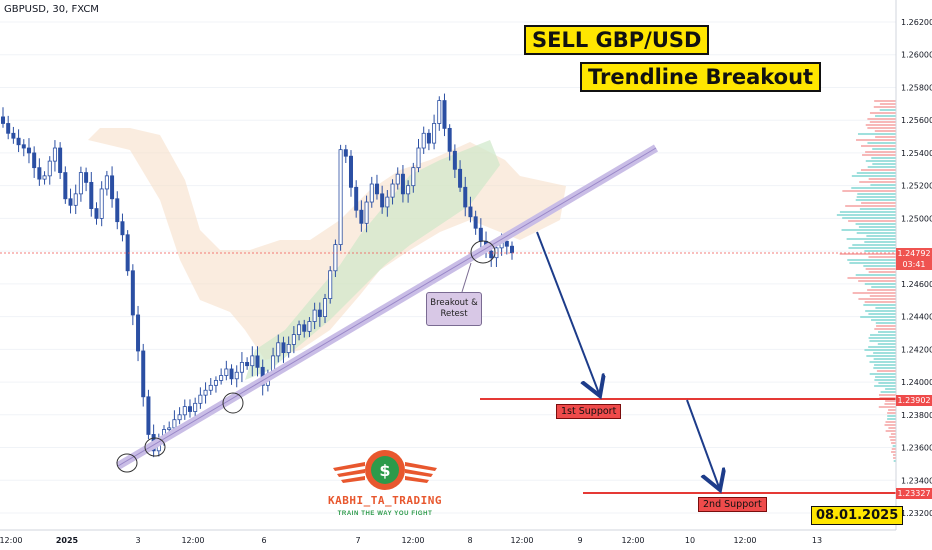 This screenshot has height=550, width=932. What do you see at coordinates (732, 504) in the screenshot?
I see `support2-label: 2nd Support` at bounding box center [732, 504].